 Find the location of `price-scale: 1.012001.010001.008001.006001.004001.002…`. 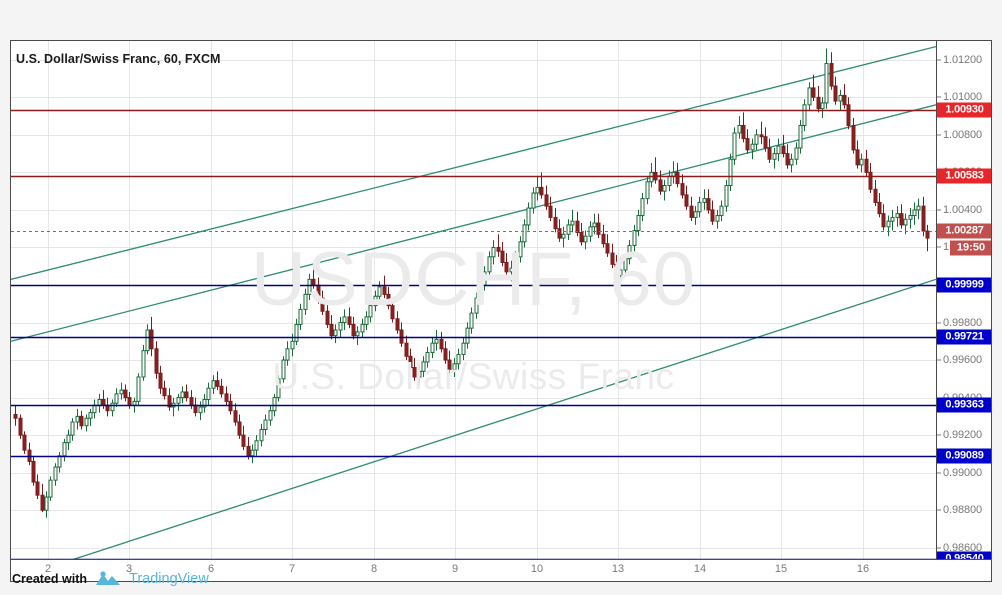

price-scale: 1.012001.010001.008001.006001.004001.002… is located at coordinates (963, 300).